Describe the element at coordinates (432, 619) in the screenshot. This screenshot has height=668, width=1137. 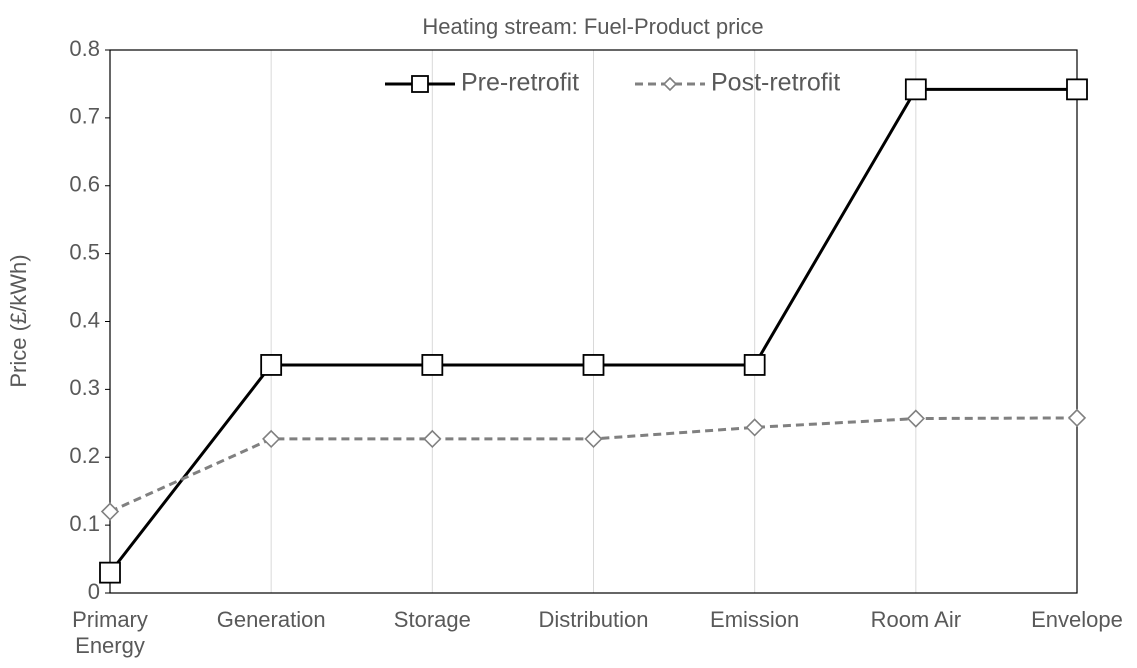
I see `x-tick-label: Storage` at that location.